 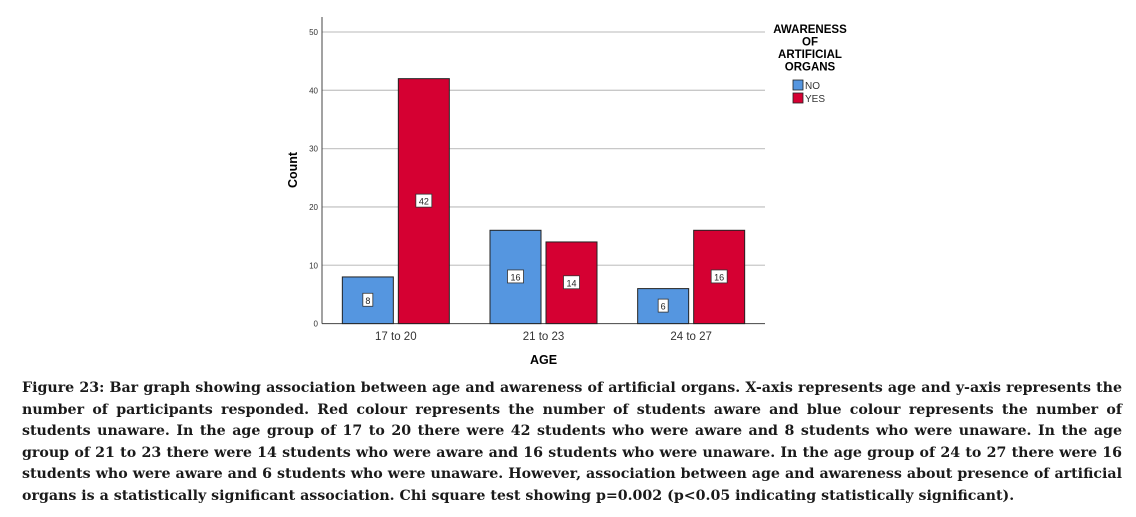 I want to click on x-tick-label: 17 to 20, so click(x=396, y=337).